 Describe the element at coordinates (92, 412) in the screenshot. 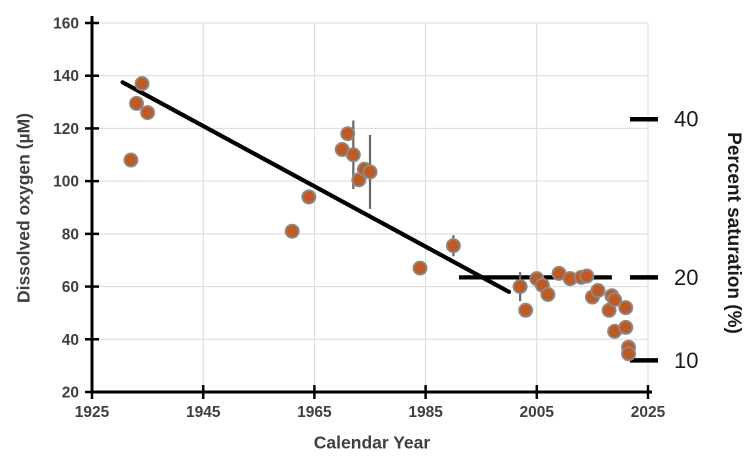

I see `x-tick-label: 1925` at that location.